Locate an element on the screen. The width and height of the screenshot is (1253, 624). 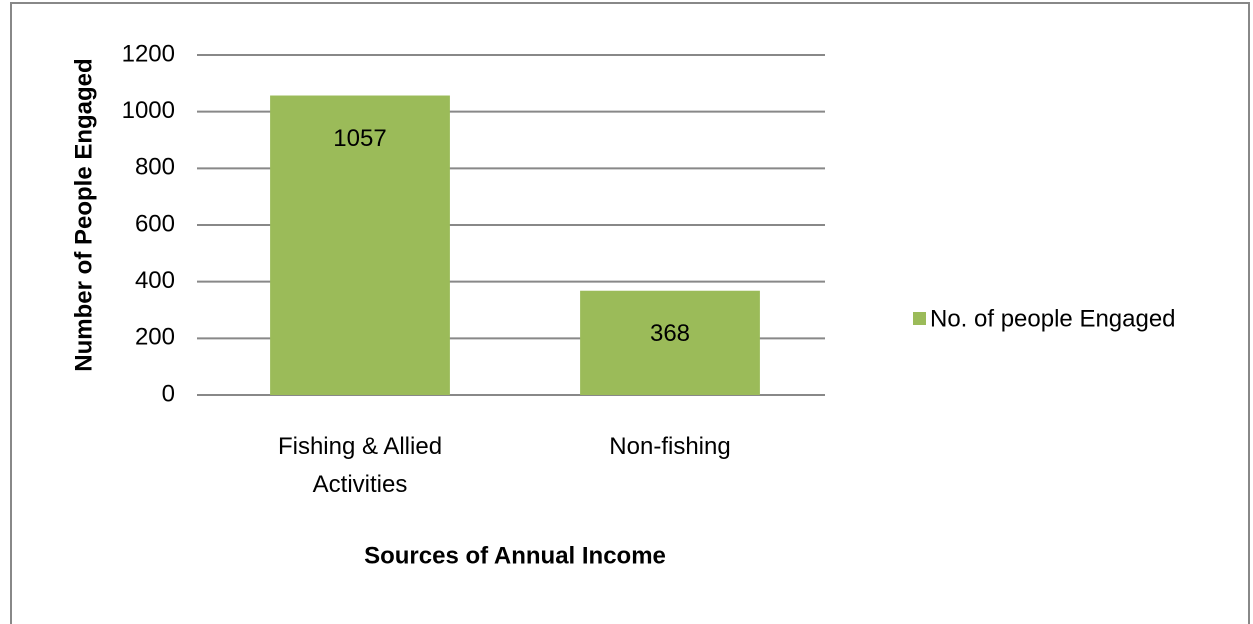
y-tick-label: 600 is located at coordinates (155, 223).